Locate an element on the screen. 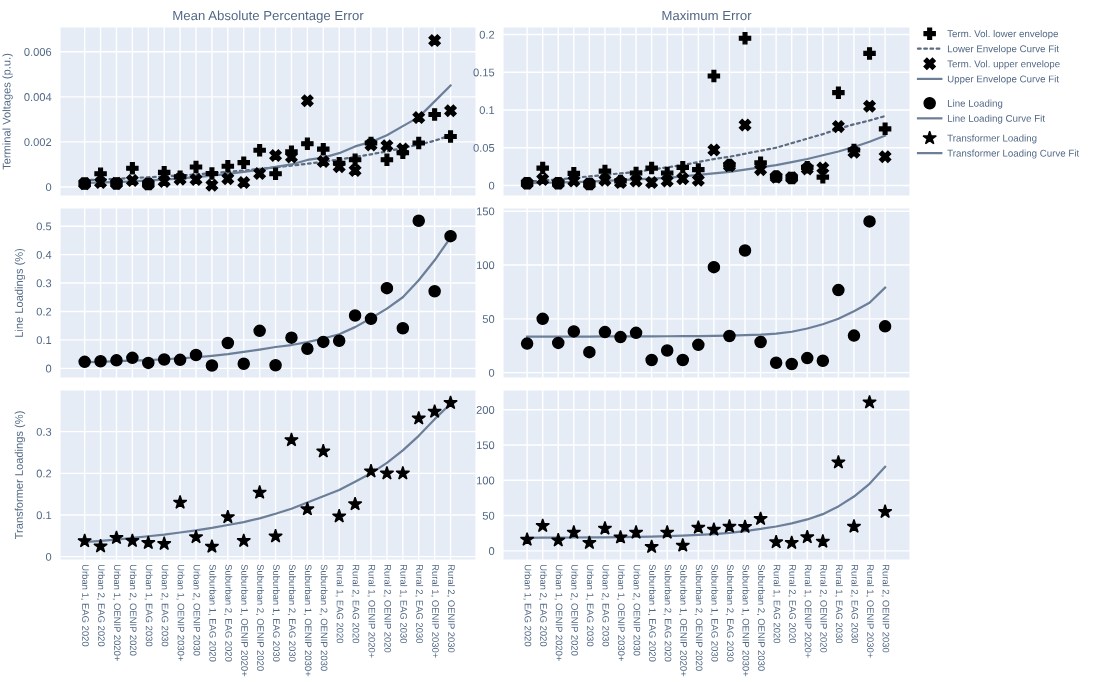 The height and width of the screenshot is (682, 1101). y-tick-label: 0.4 is located at coordinates (44, 254).